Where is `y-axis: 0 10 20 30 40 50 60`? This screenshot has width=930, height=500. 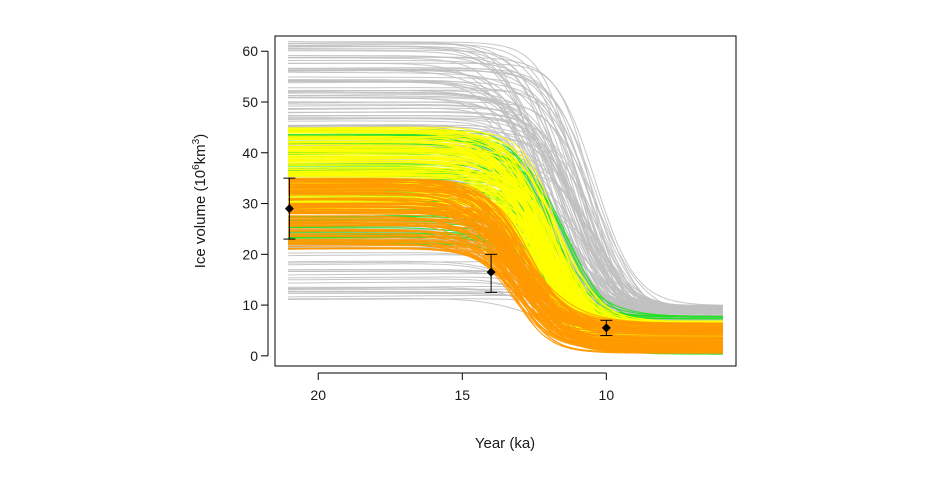
y-axis: 0 10 20 30 40 50 60 is located at coordinates (255, 203).